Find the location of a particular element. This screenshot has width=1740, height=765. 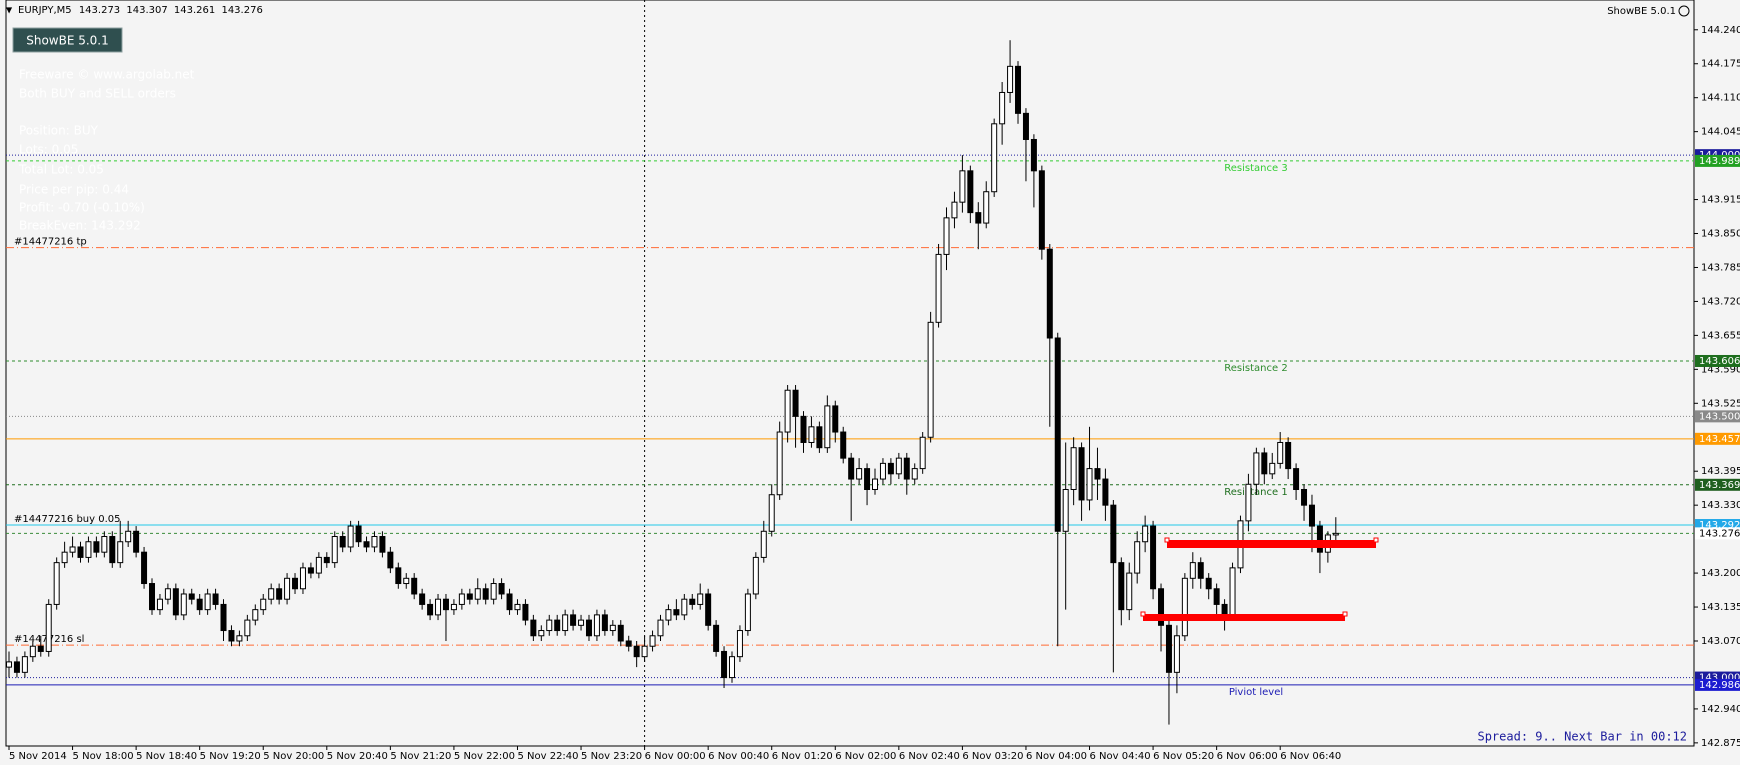

y-tick-label: 143.330 is located at coordinates (1720, 505).